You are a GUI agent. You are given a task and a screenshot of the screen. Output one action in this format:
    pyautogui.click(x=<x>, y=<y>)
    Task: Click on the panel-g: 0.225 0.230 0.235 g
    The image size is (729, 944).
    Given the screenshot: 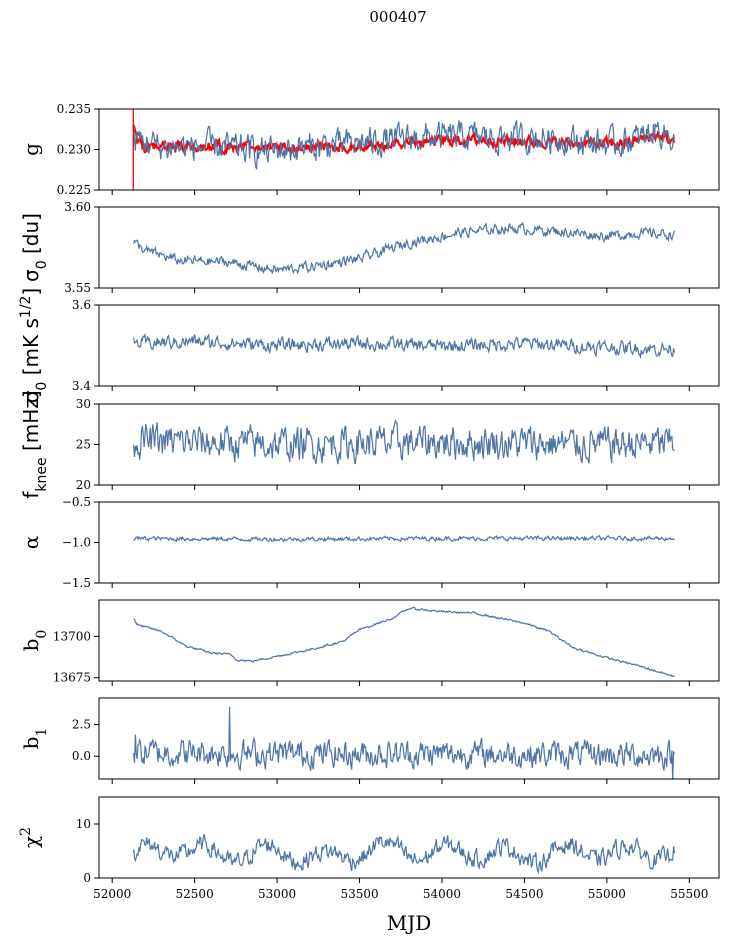 What is the action you would take?
    pyautogui.click(x=369, y=149)
    